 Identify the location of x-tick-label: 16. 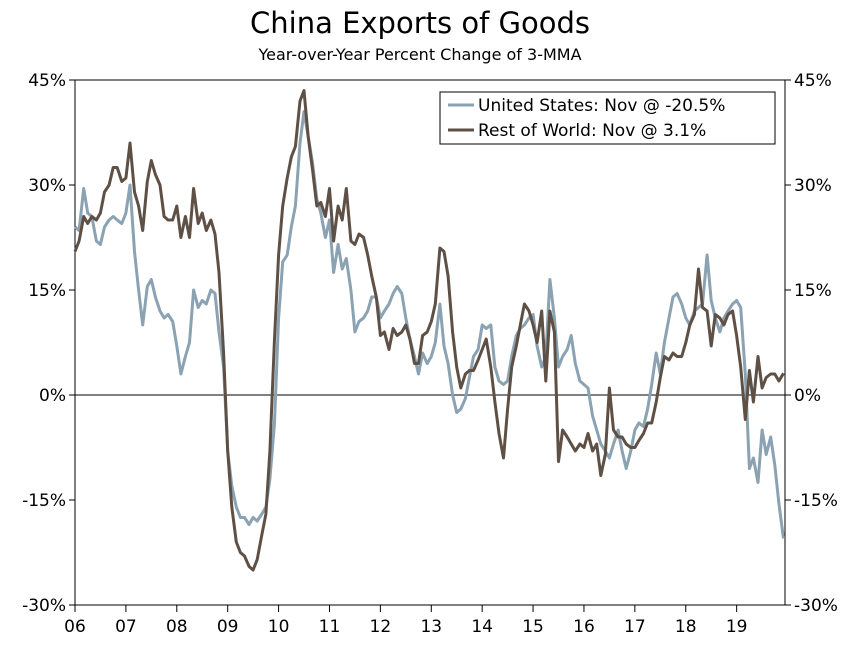
(584, 627).